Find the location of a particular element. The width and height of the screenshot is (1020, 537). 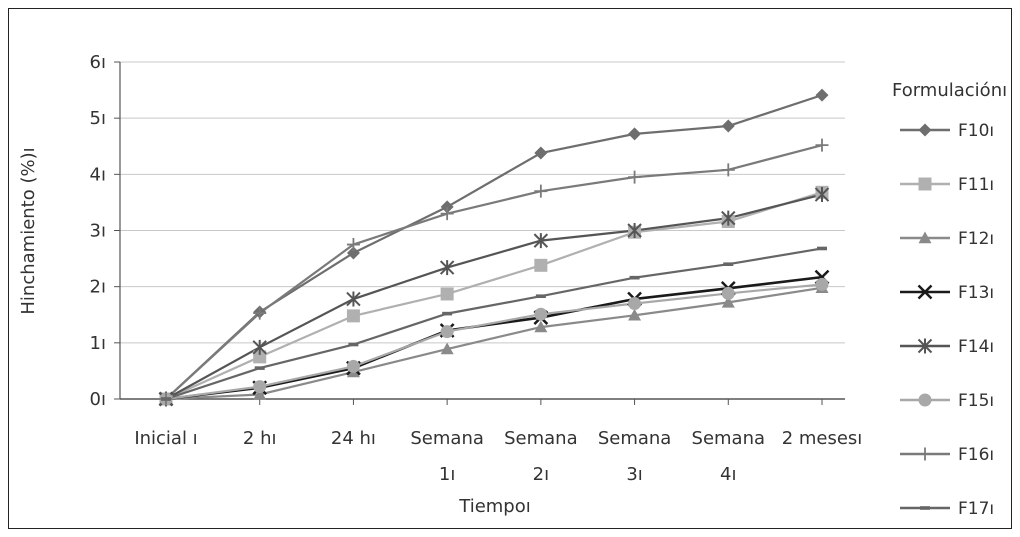

legend-item-2: F11ı is located at coordinates (947, 185).